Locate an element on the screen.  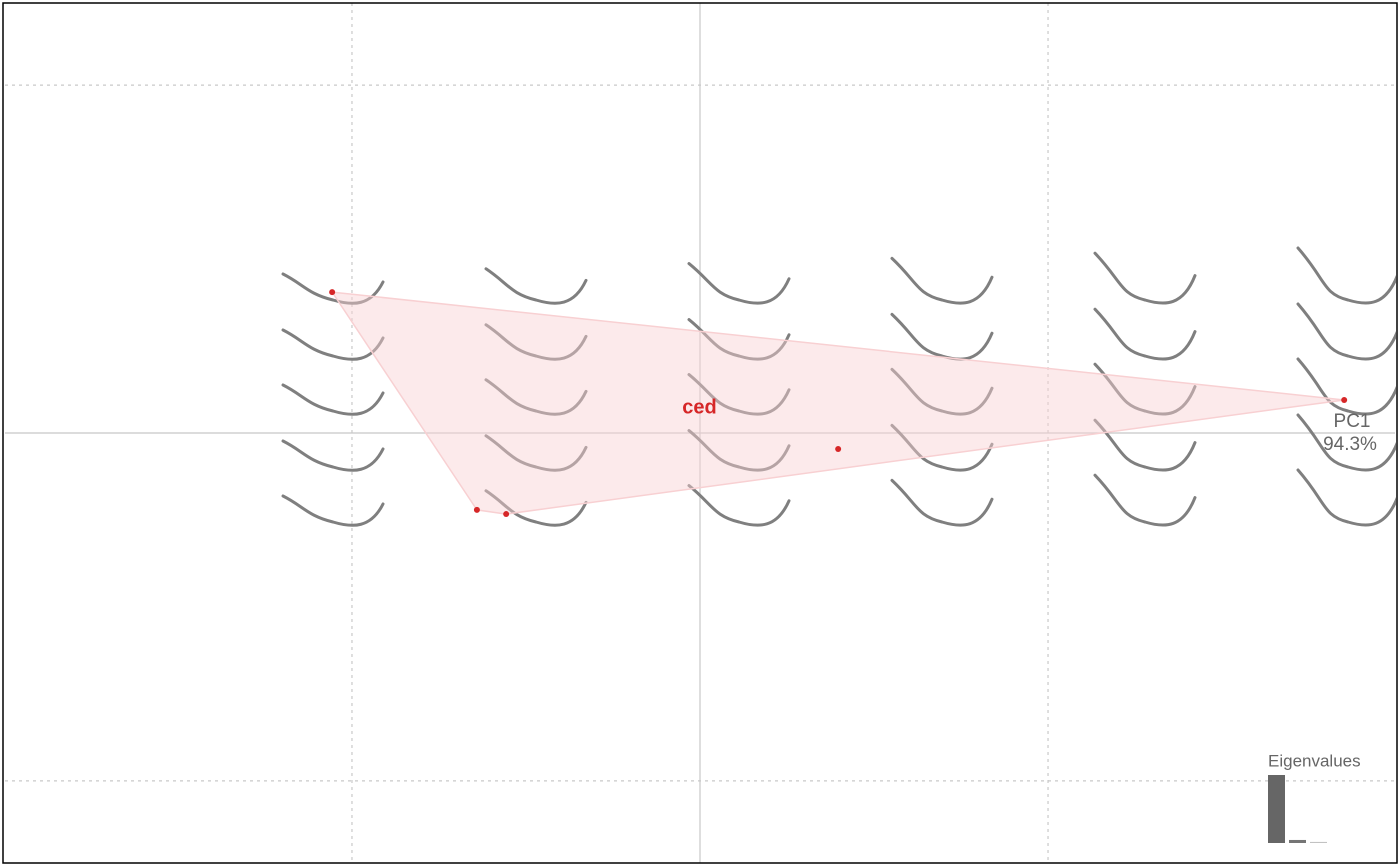
axis-label: PC1 is located at coordinates (1352, 421).